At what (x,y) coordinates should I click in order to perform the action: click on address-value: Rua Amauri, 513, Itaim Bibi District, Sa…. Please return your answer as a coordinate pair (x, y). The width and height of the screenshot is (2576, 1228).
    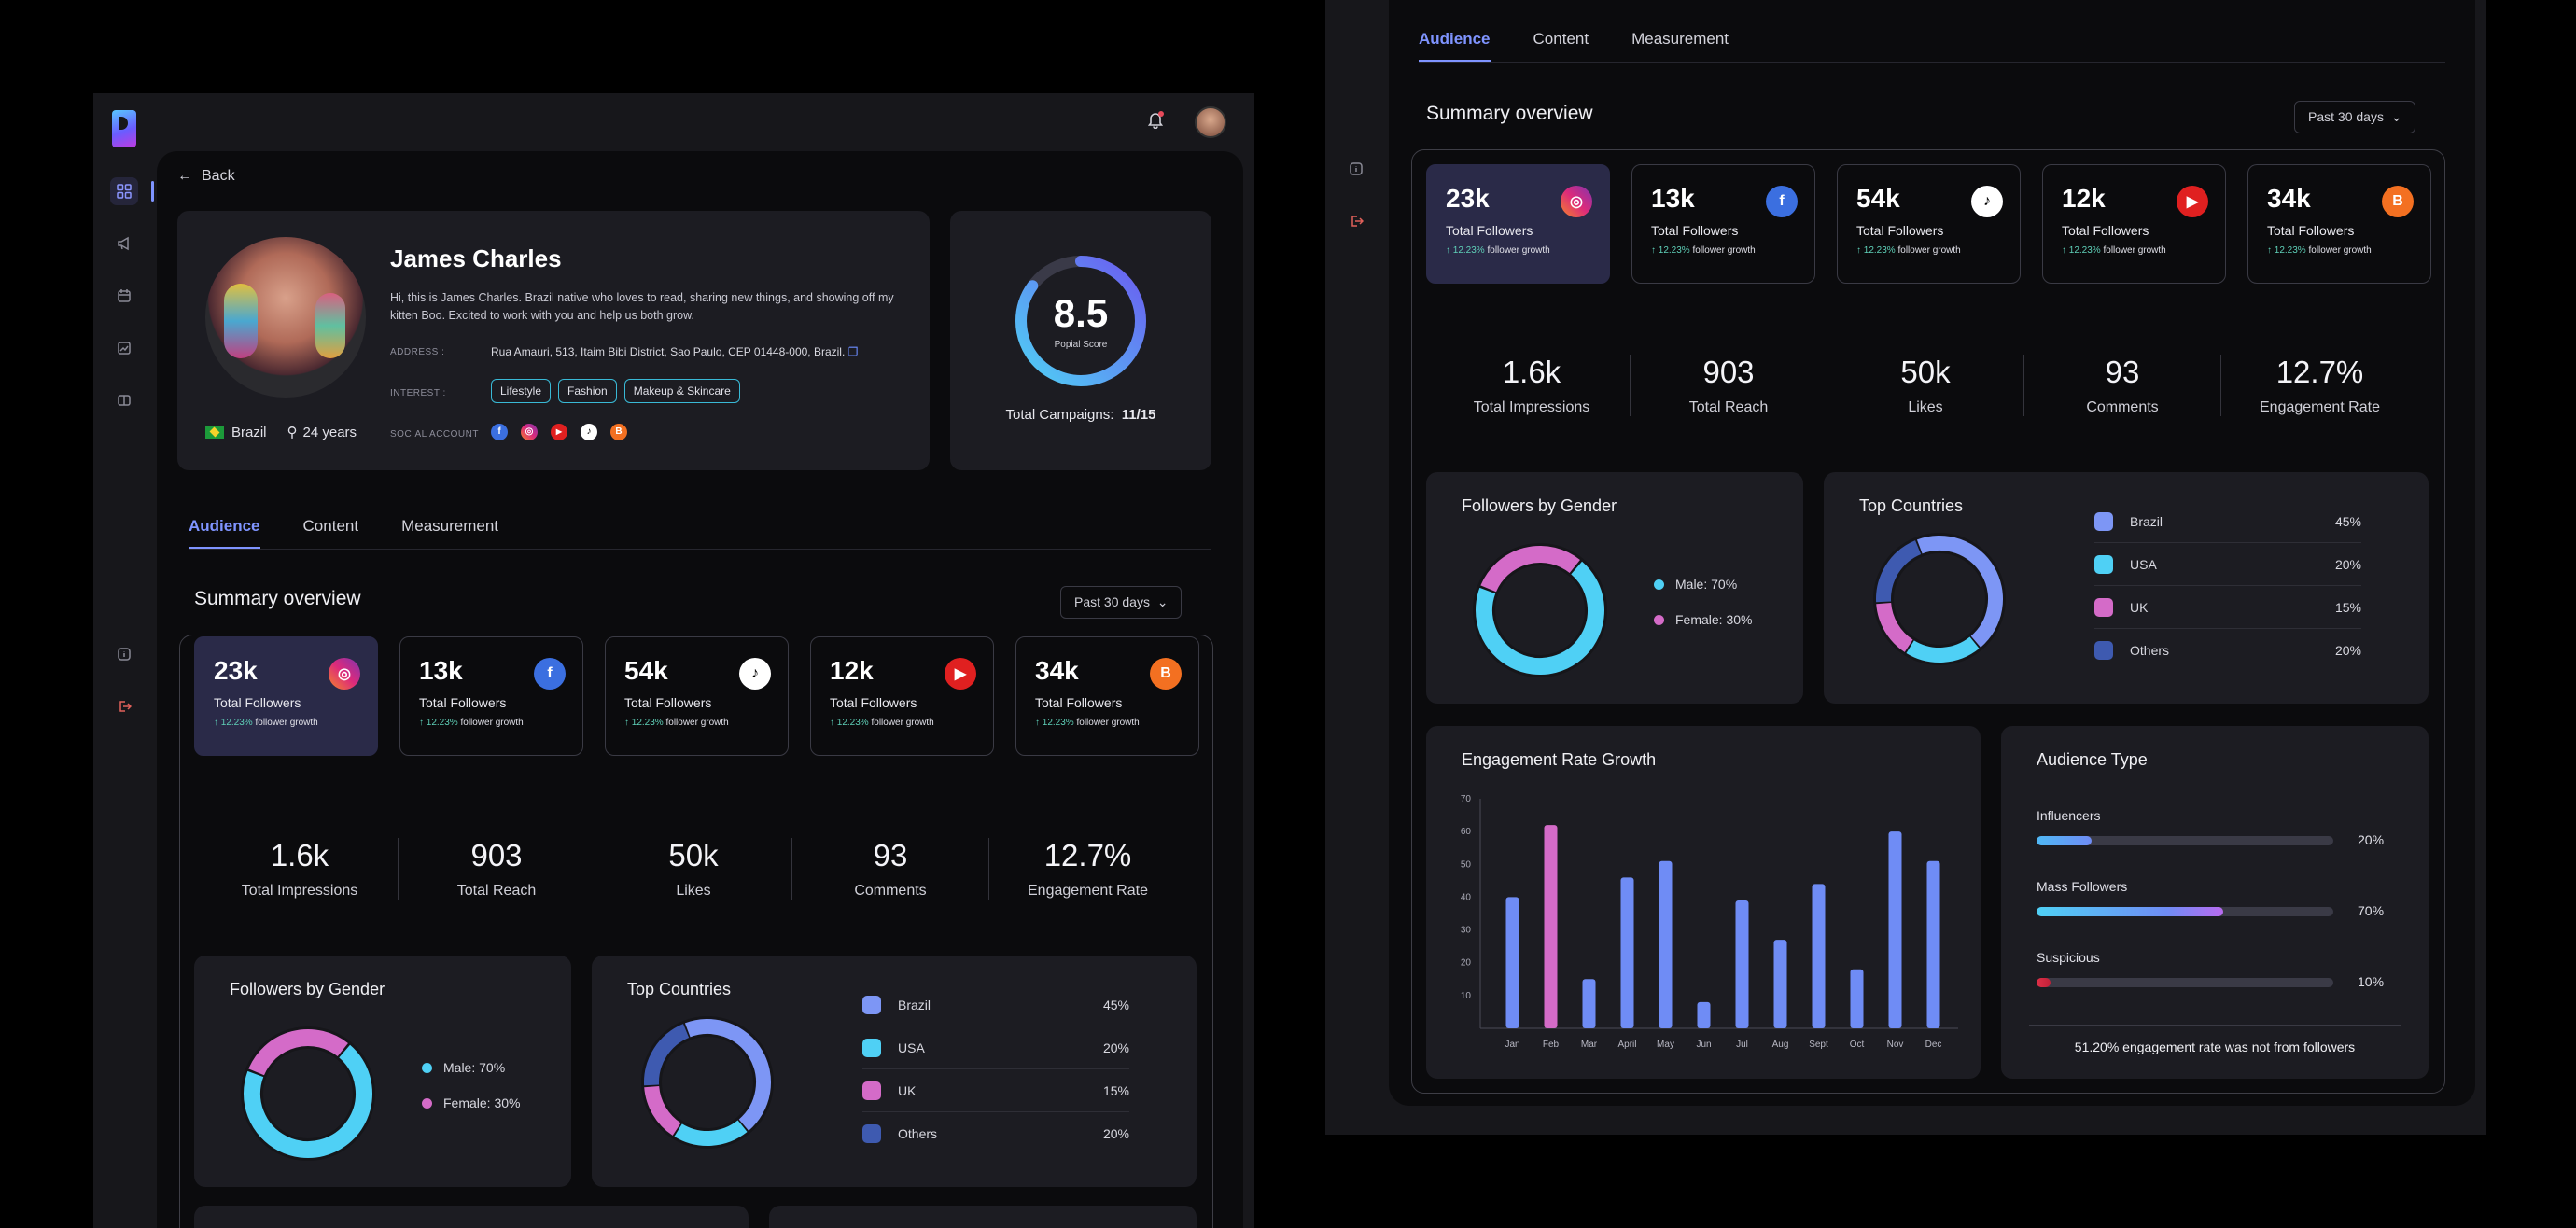
    Looking at the image, I should click on (675, 352).